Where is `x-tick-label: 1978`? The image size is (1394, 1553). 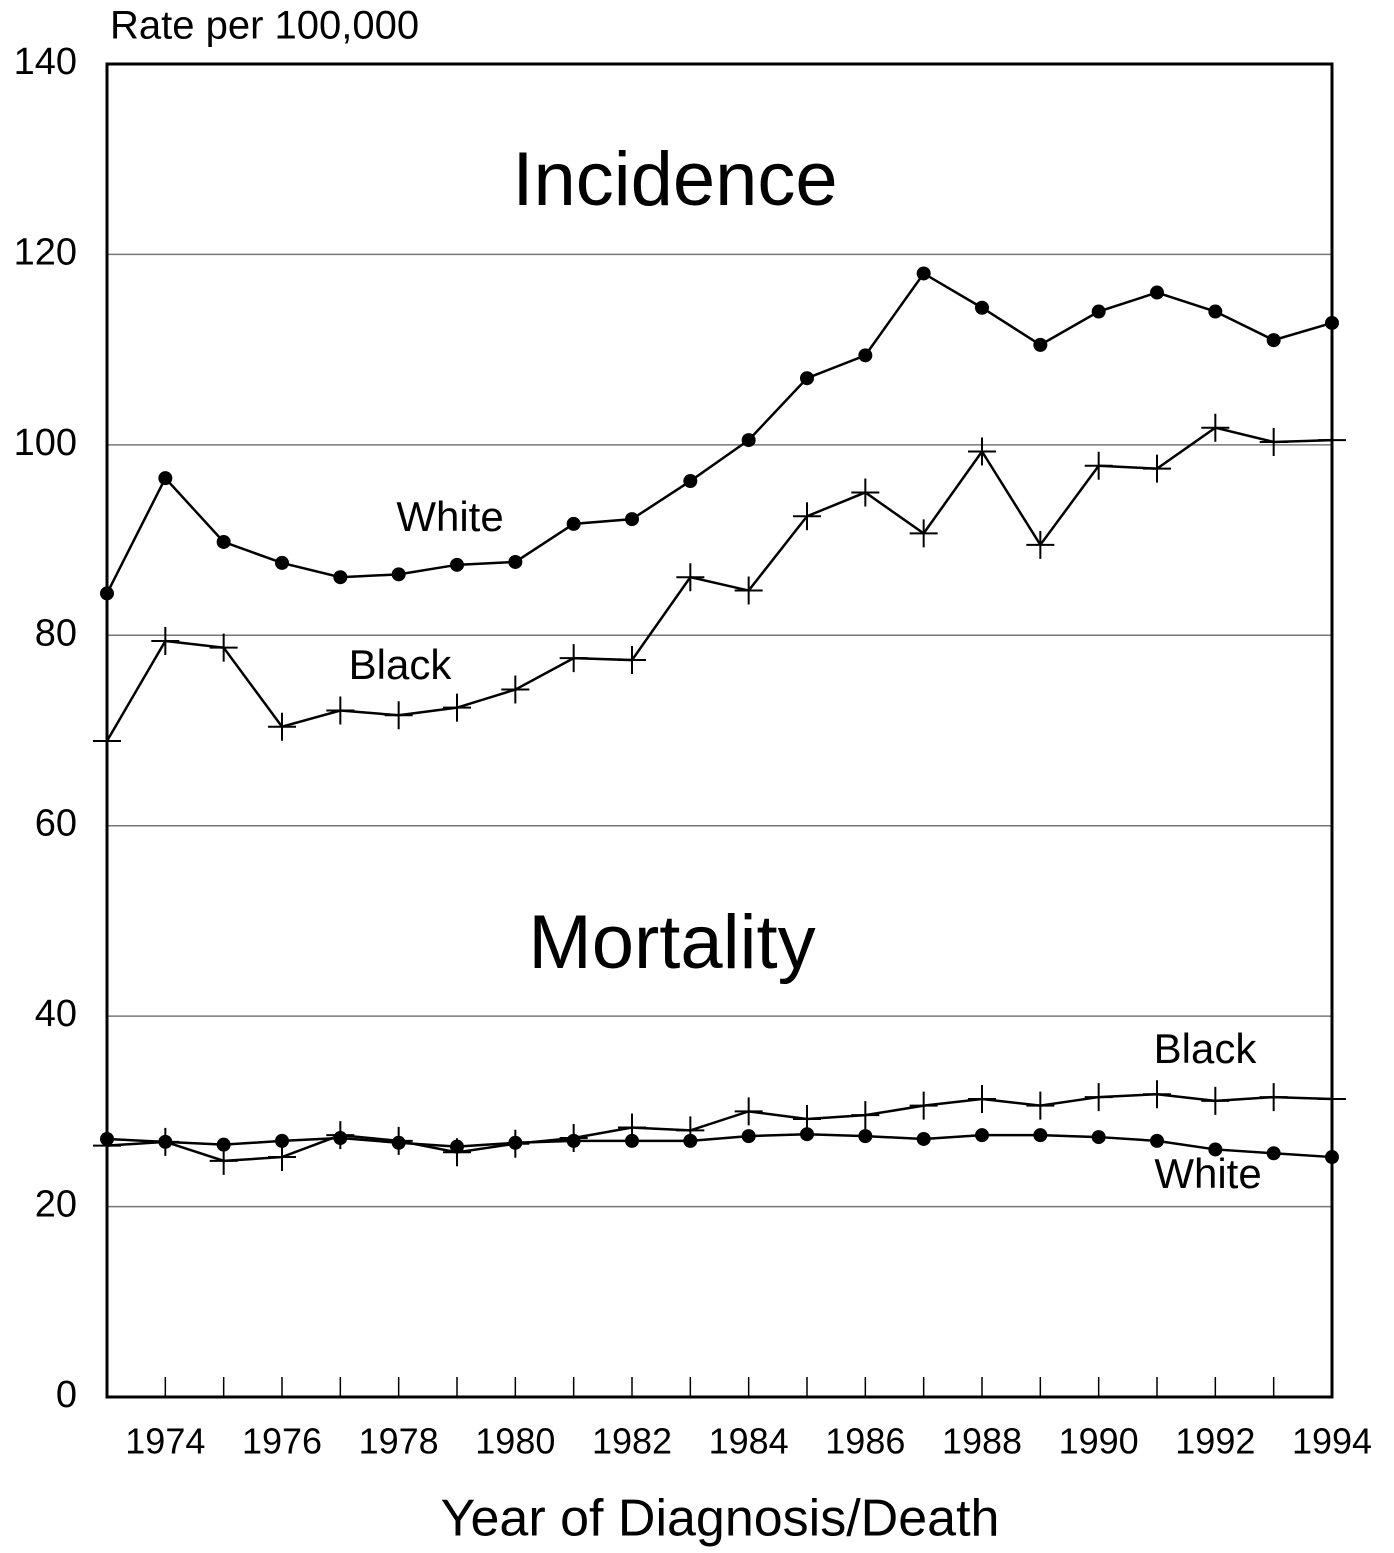 x-tick-label: 1978 is located at coordinates (399, 1441).